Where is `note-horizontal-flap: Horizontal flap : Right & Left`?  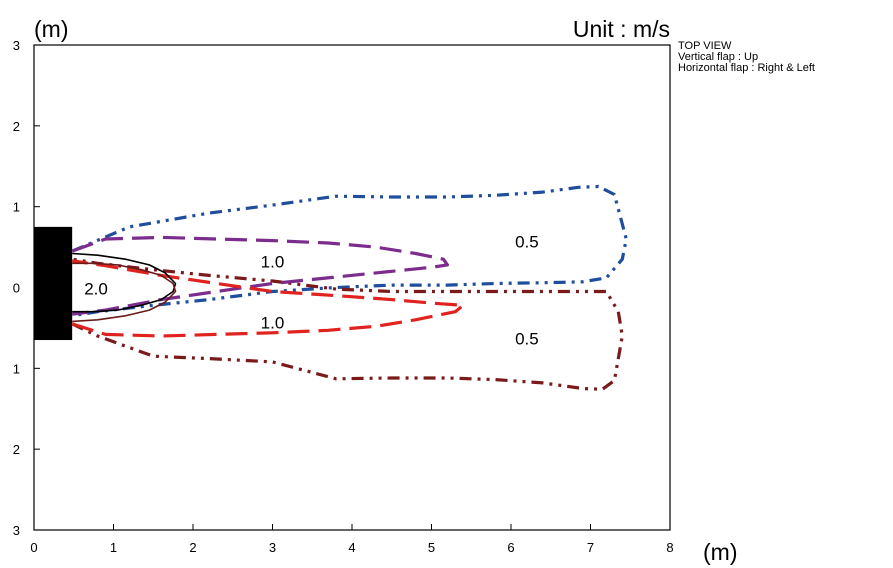
note-horizontal-flap: Horizontal flap : Right & Left is located at coordinates (746, 68).